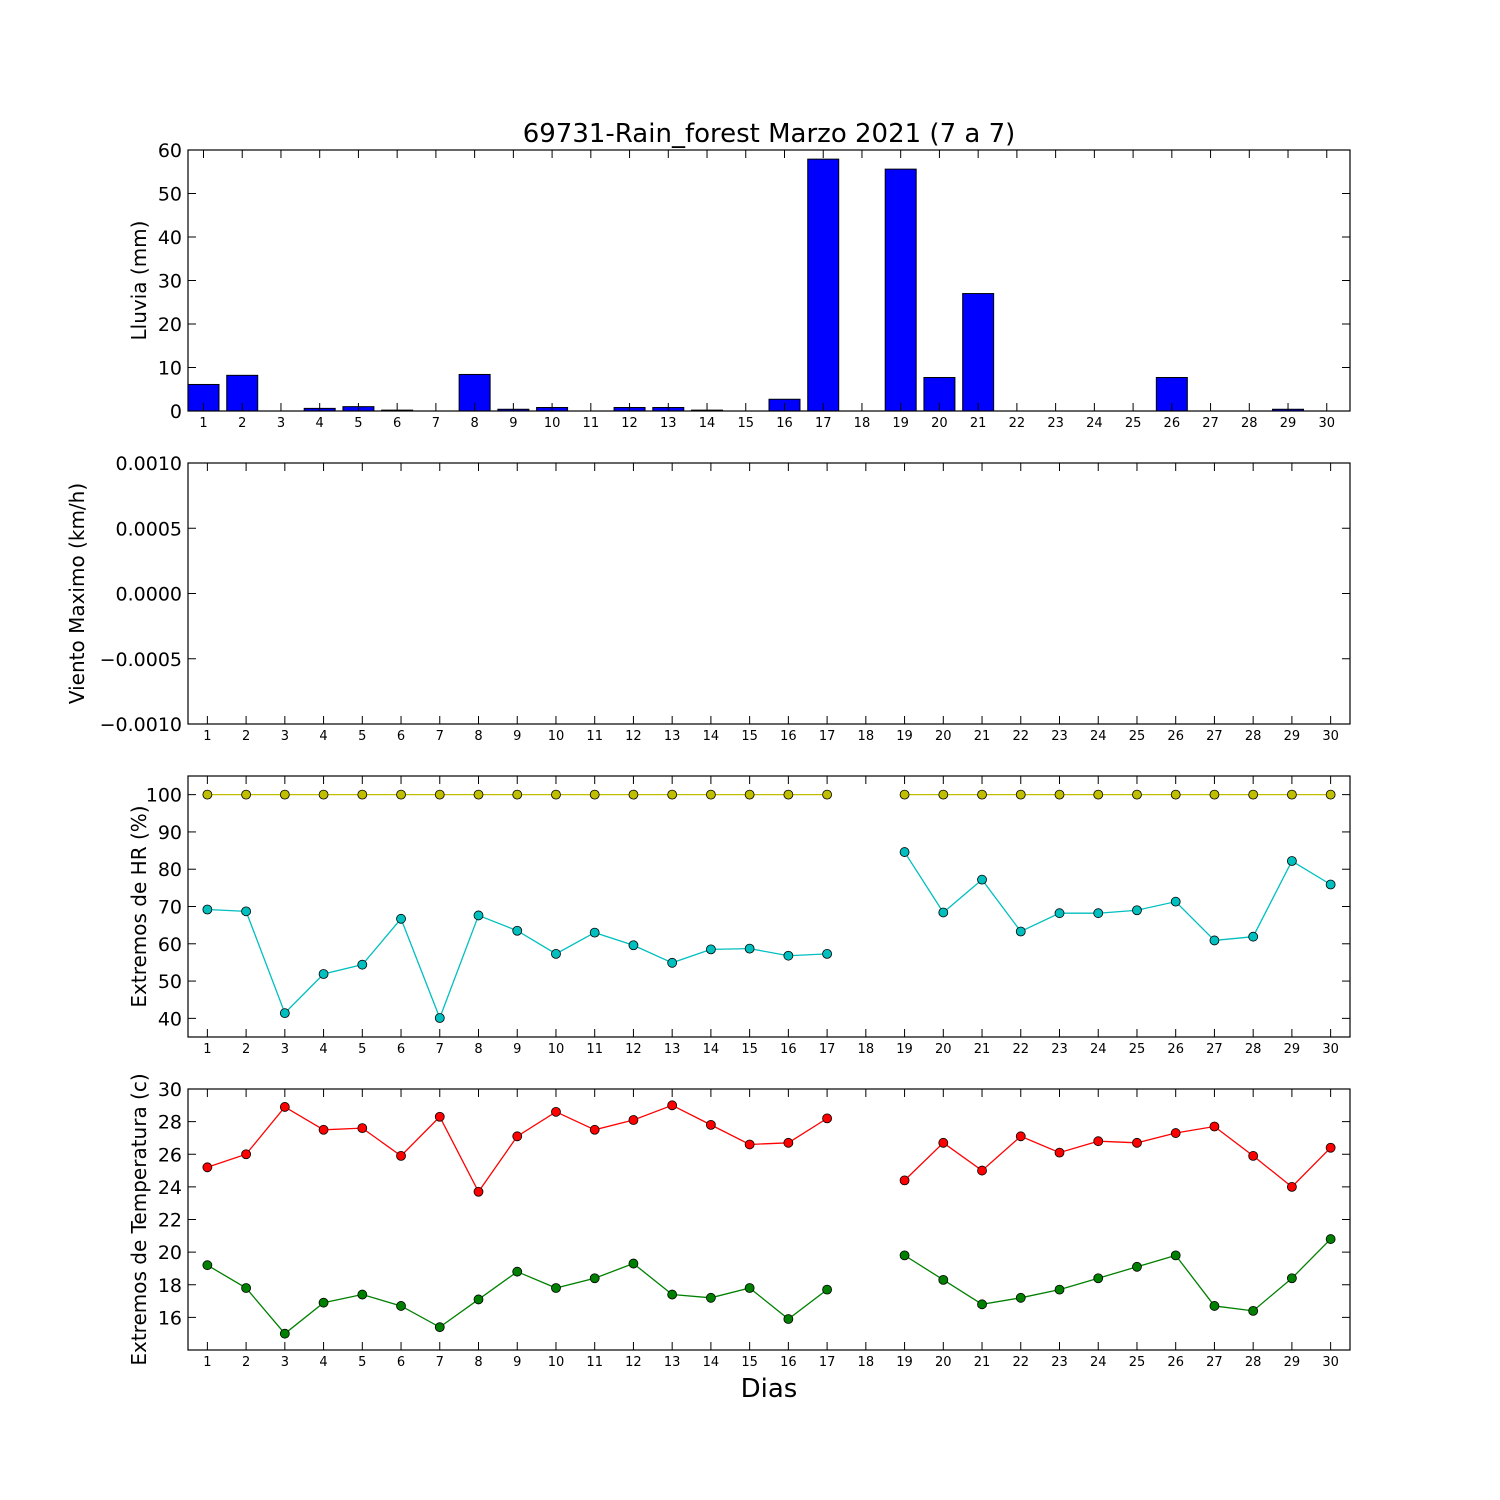 The image size is (1500, 1500). What do you see at coordinates (1137, 736) in the screenshot?
I see `wind-xtick-label: 25` at bounding box center [1137, 736].